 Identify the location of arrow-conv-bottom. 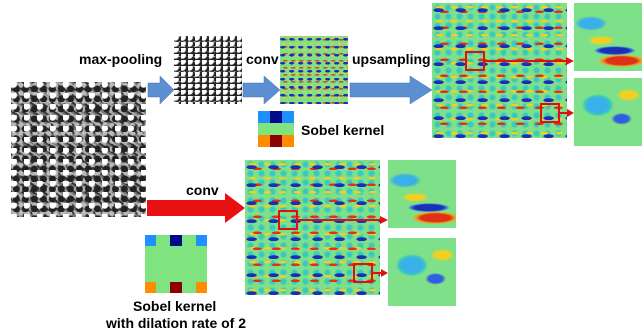
(196, 208).